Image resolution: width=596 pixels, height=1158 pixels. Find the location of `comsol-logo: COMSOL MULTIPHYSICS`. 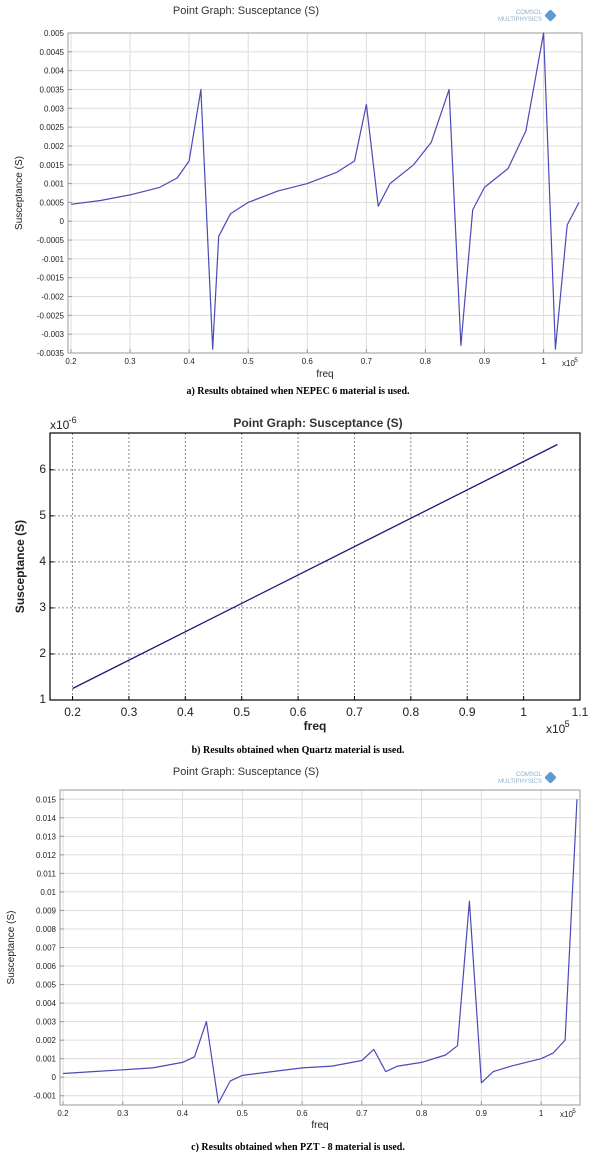

comsol-logo: COMSOL MULTIPHYSICS is located at coordinates (527, 16).